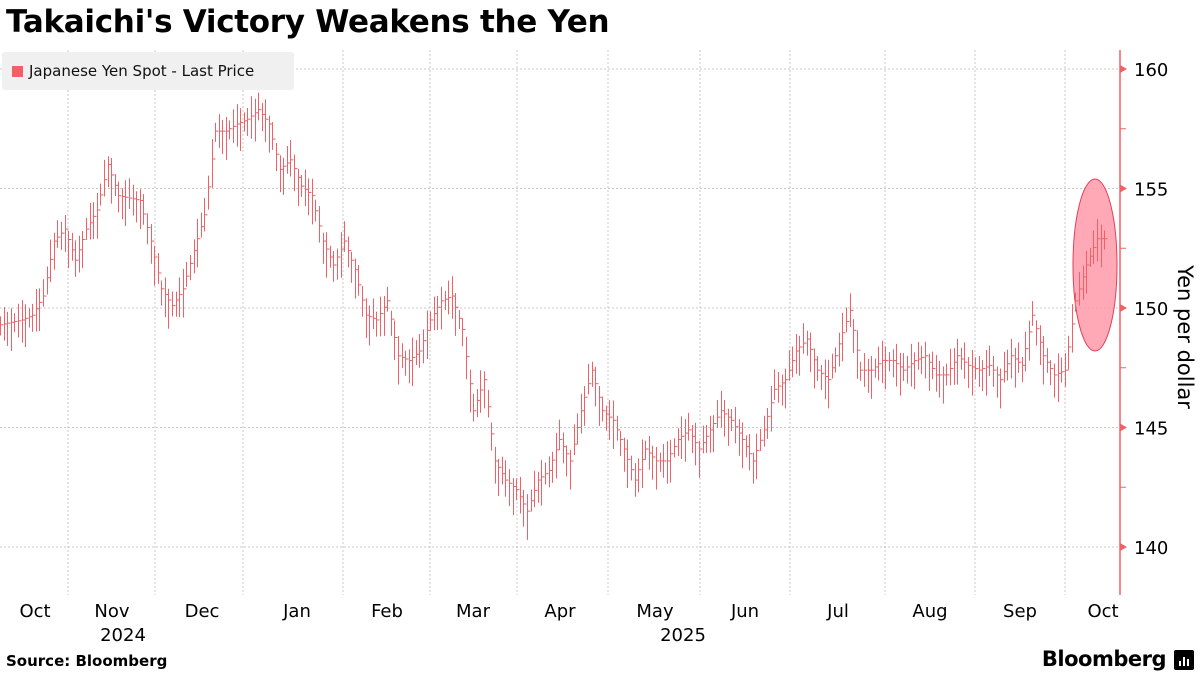  I want to click on x-tick-label: Dec, so click(202, 611).